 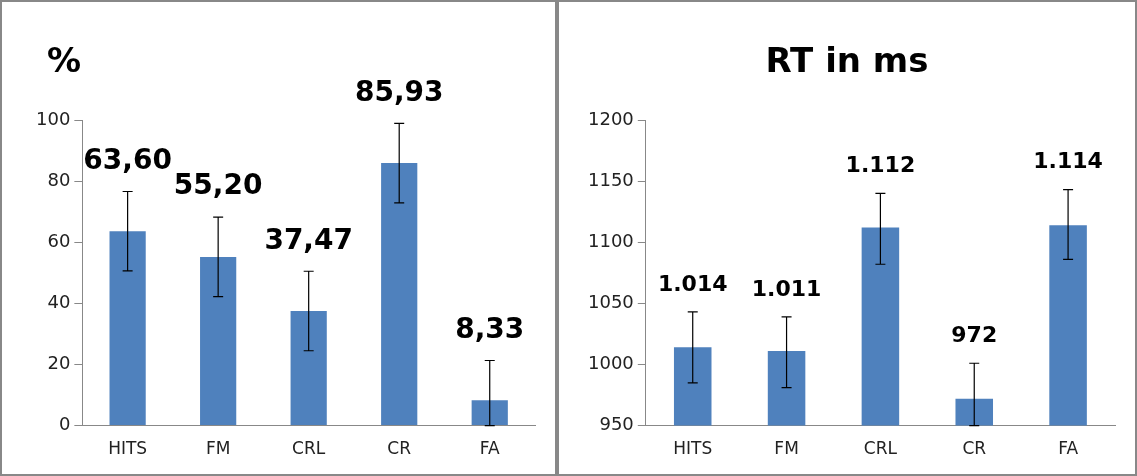 I want to click on data-label: 972, so click(x=974, y=334).